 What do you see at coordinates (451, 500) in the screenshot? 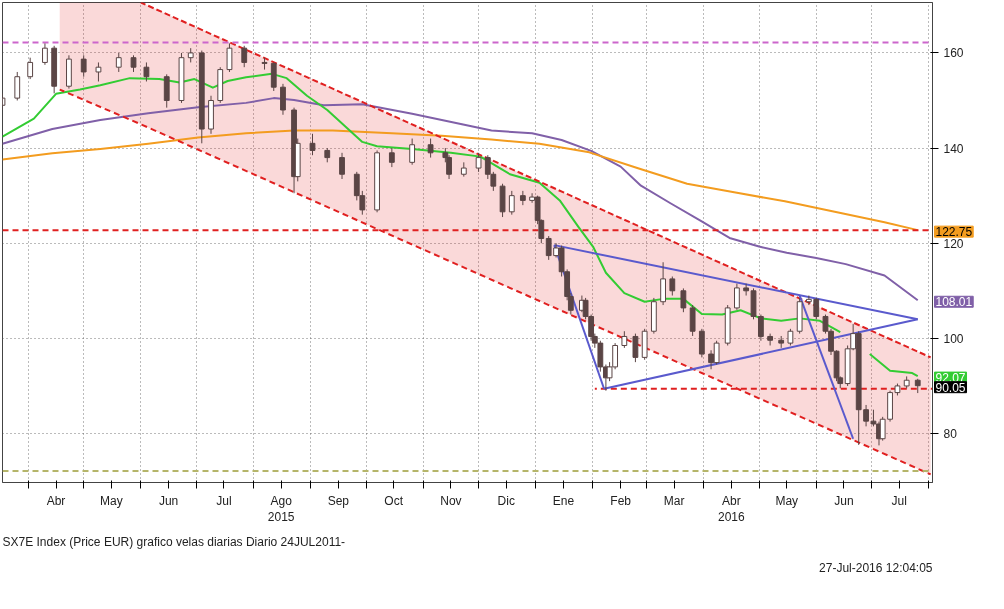
I see `x-tick-label: Nov` at bounding box center [451, 500].